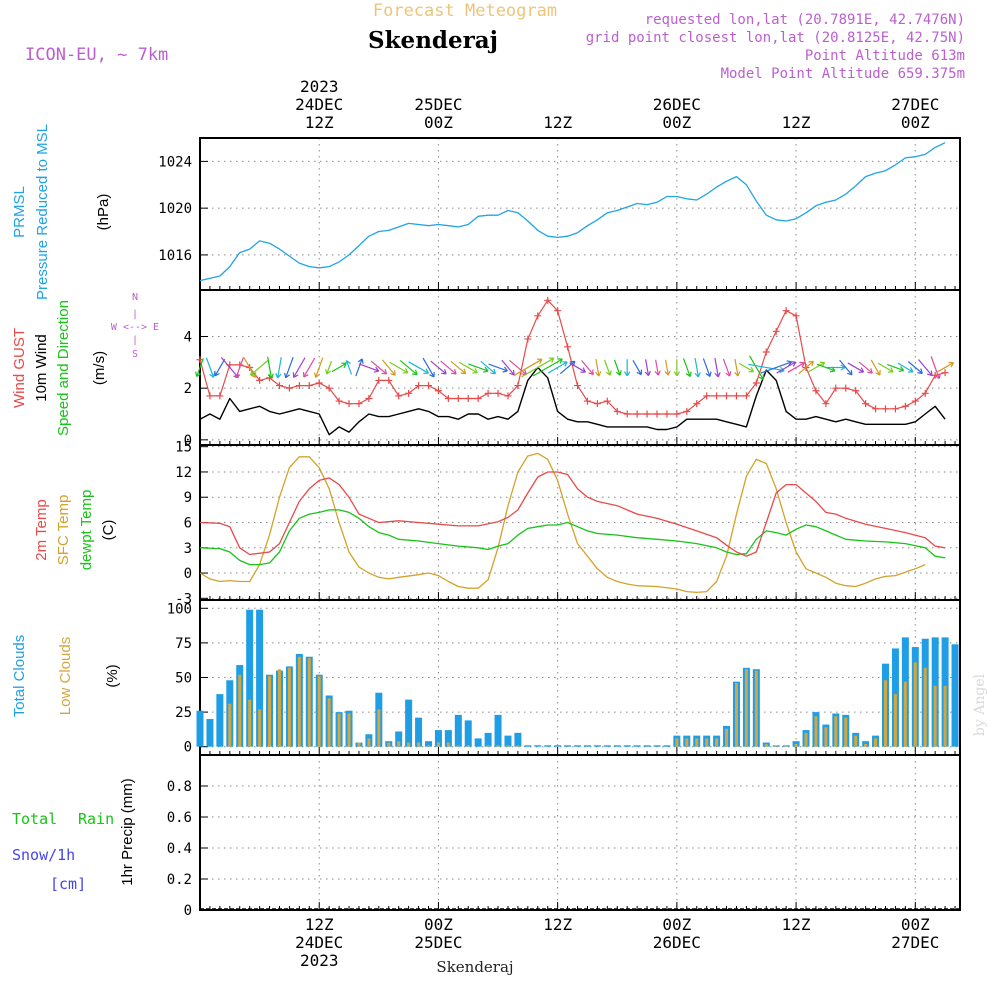 The height and width of the screenshot is (1004, 1000). I want to click on time-top-label: 00Z, so click(438, 122).